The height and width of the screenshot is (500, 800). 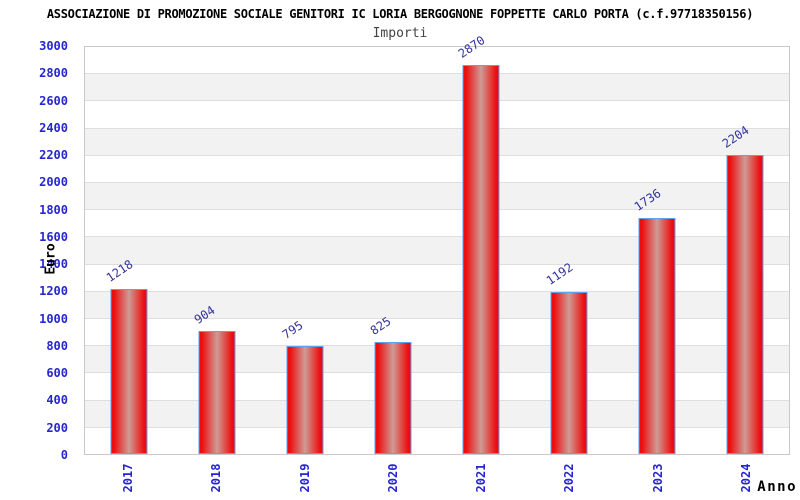 I want to click on x-tick-label: 2019, so click(x=304, y=478).